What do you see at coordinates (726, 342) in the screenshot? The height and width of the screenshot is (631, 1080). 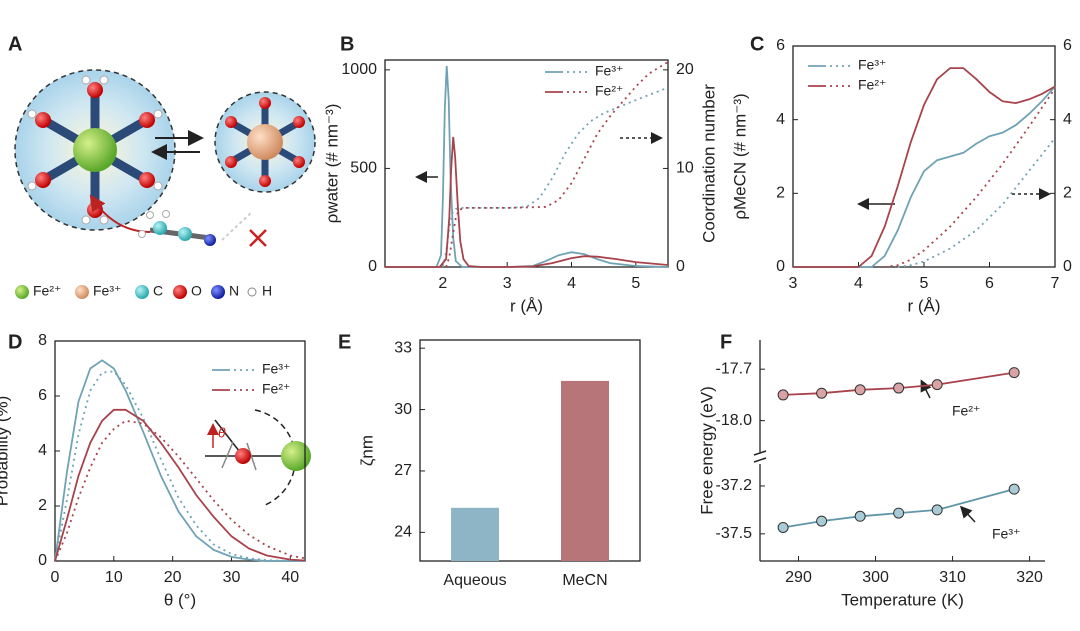 I see `panel-label: F` at bounding box center [726, 342].